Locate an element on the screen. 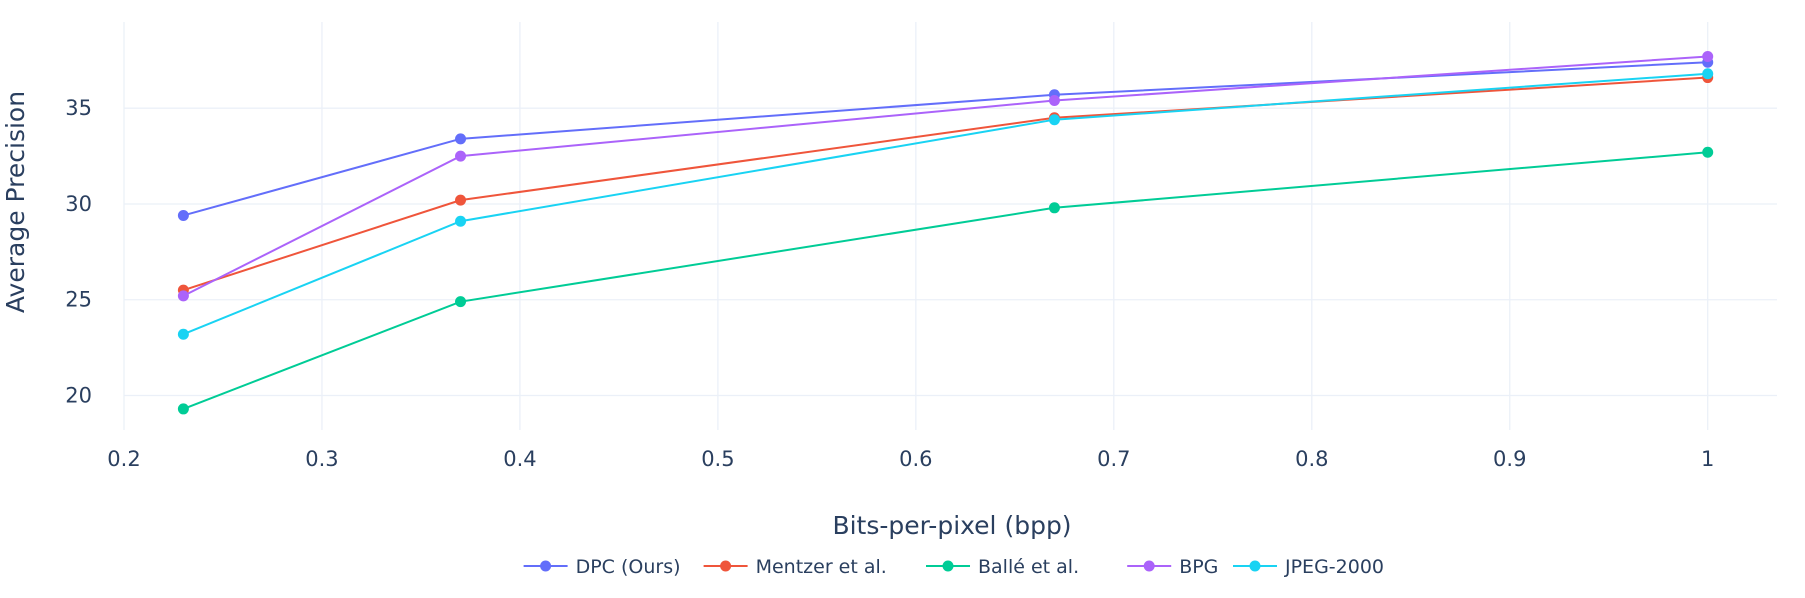  legend-label: JPEG-2000 is located at coordinates (1334, 567).